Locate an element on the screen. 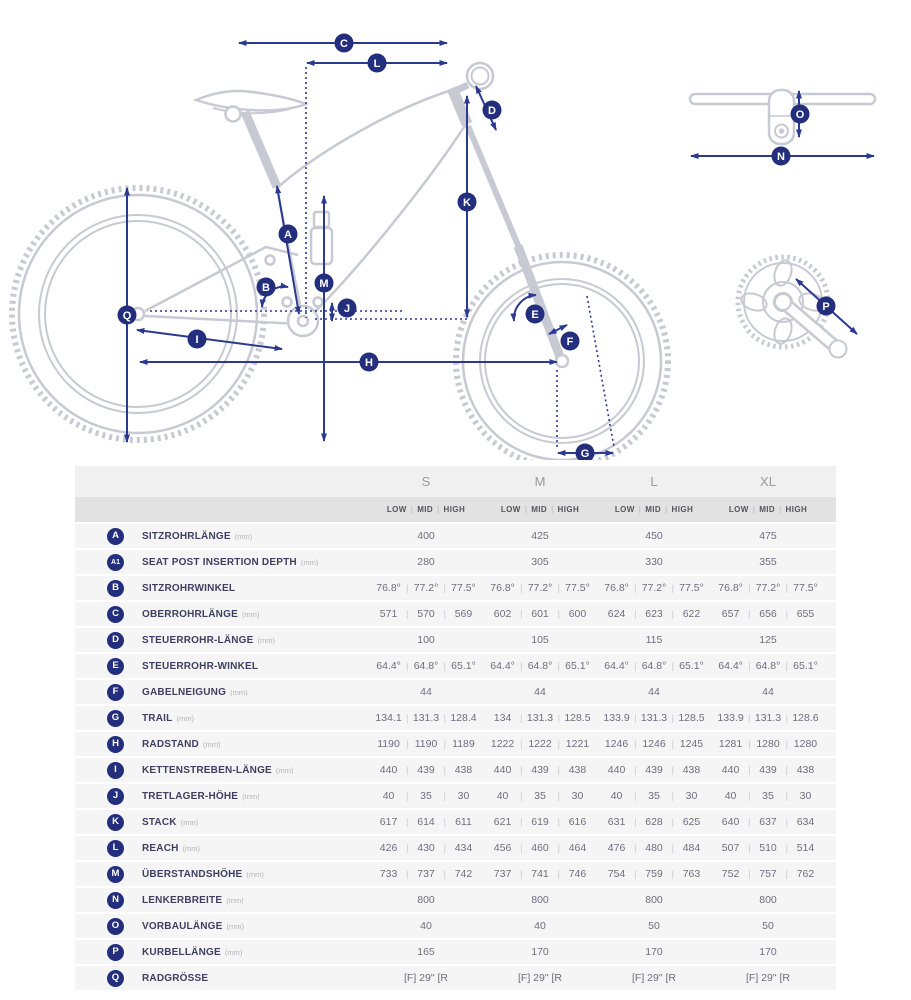 Image resolution: width=911 pixels, height=1000 pixels. value-cell-s: 64.4° | 64.8° | 65.1° is located at coordinates (426, 666).